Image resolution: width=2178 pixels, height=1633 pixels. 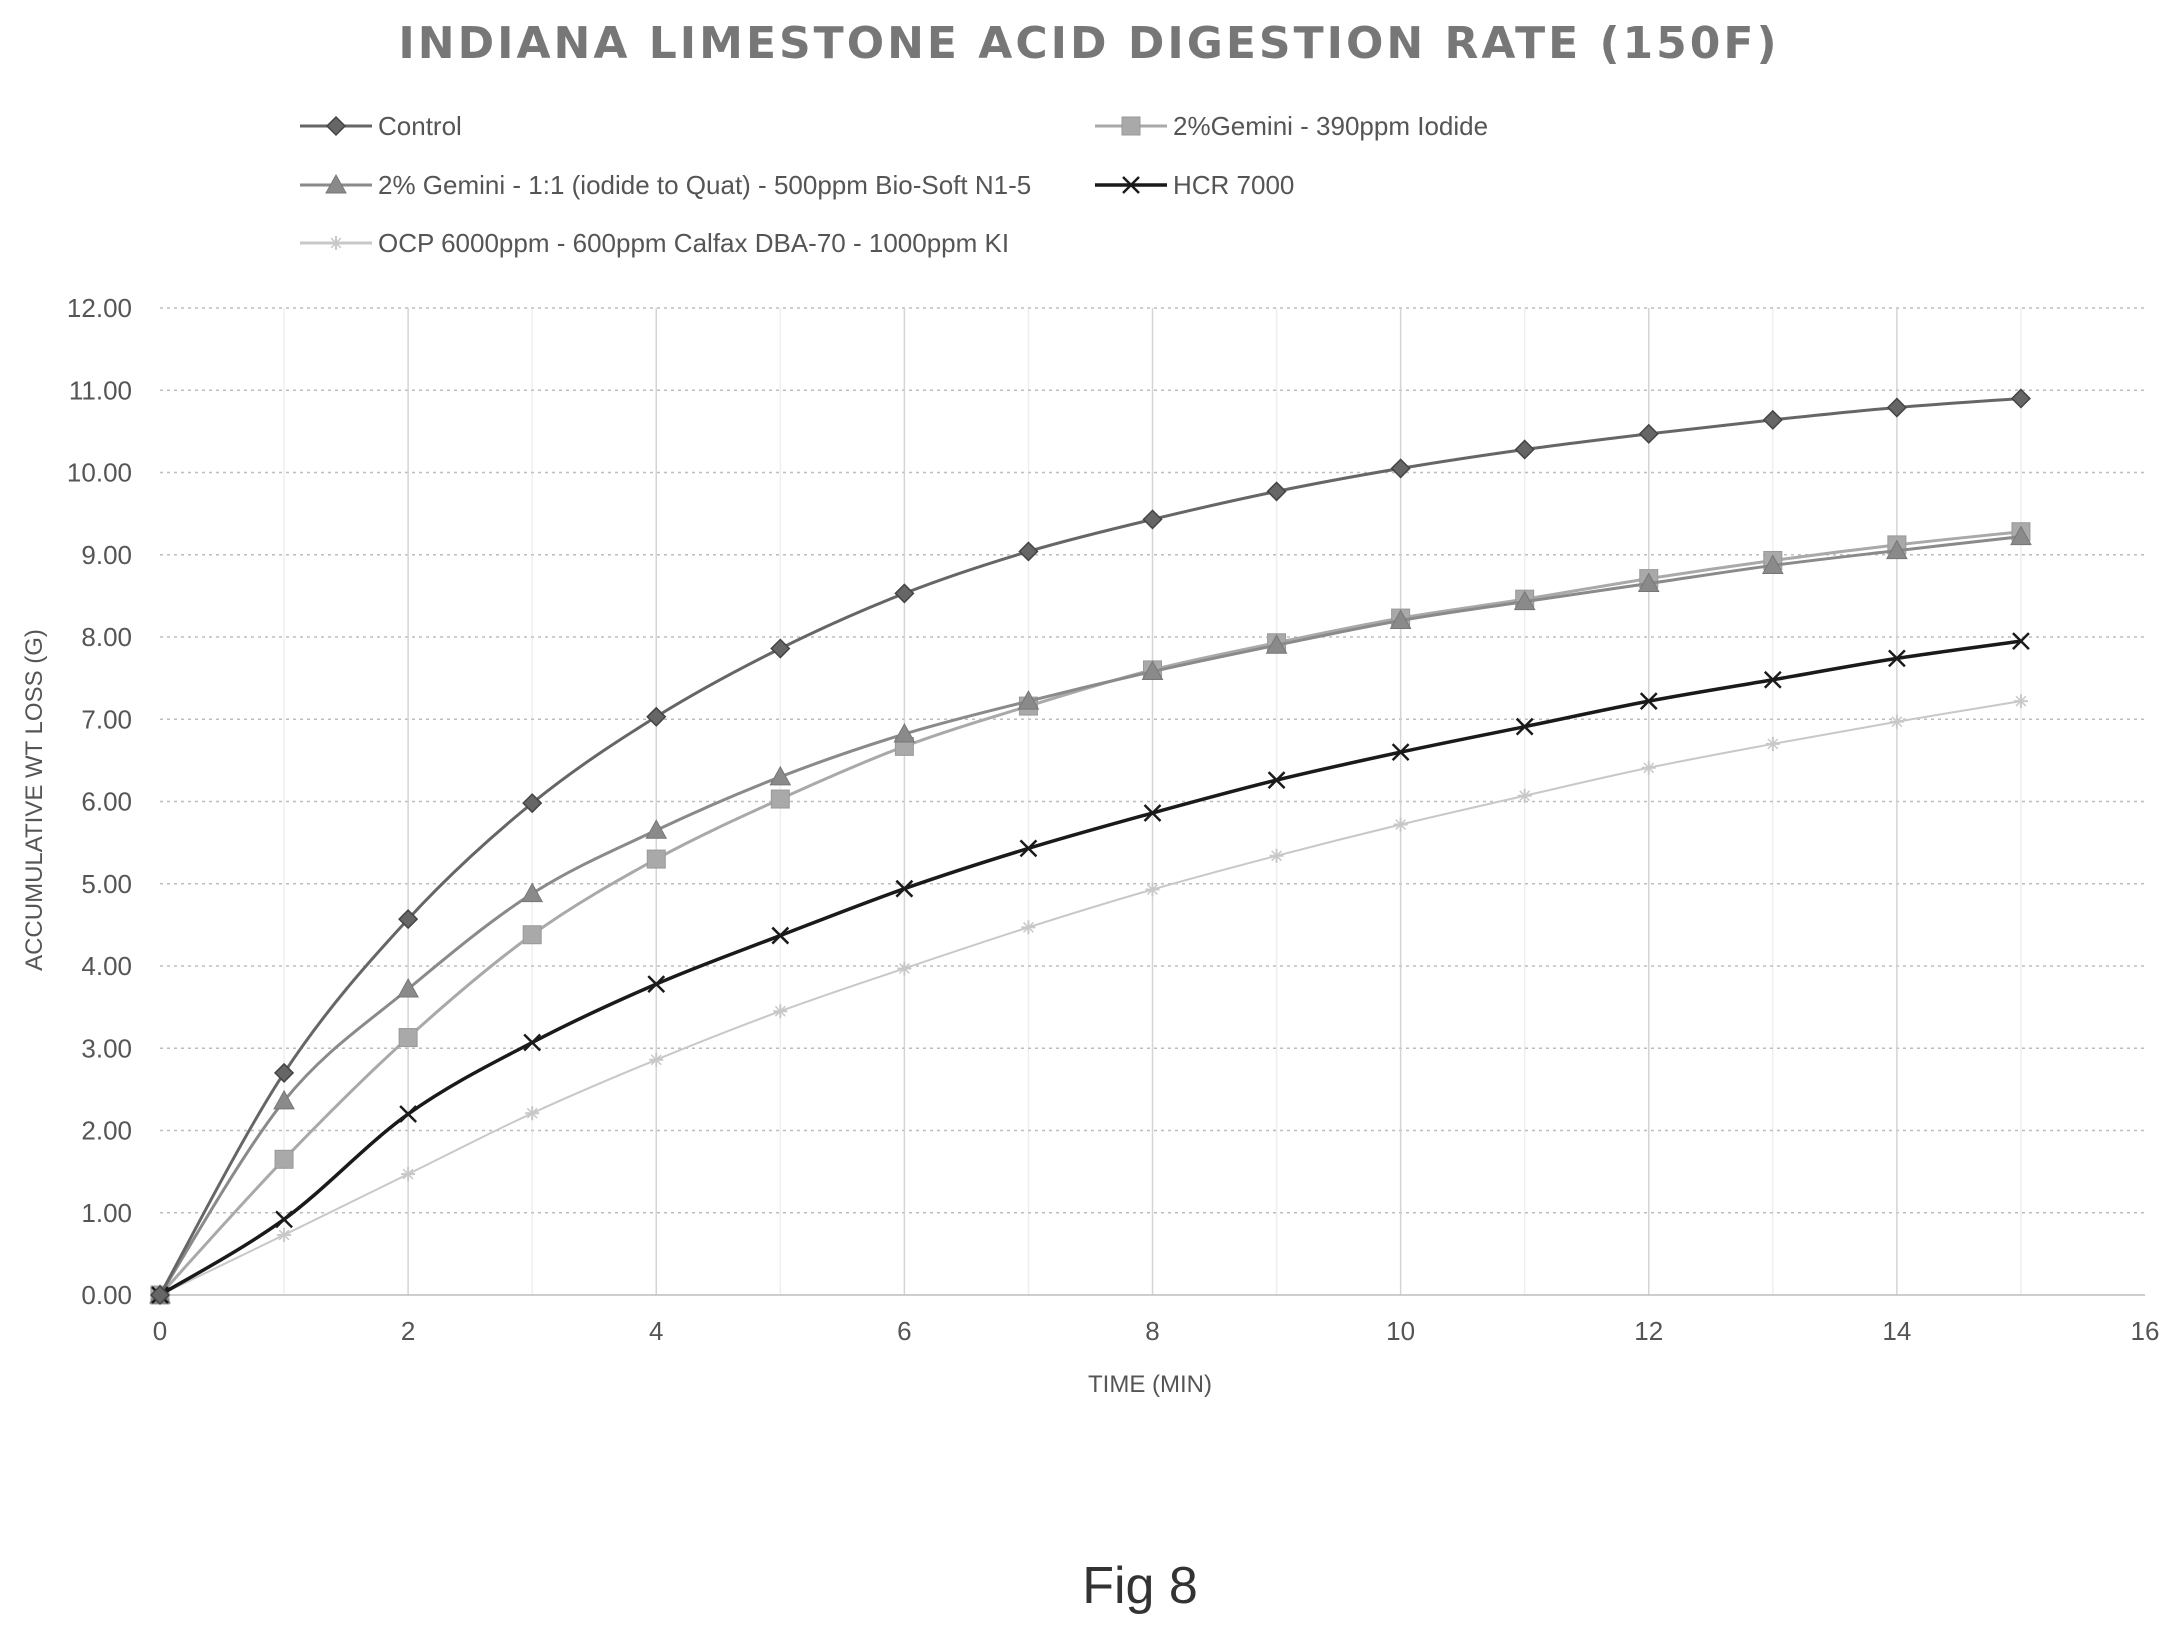 I want to click on x-tick-label: 16, so click(x=2145, y=1331).